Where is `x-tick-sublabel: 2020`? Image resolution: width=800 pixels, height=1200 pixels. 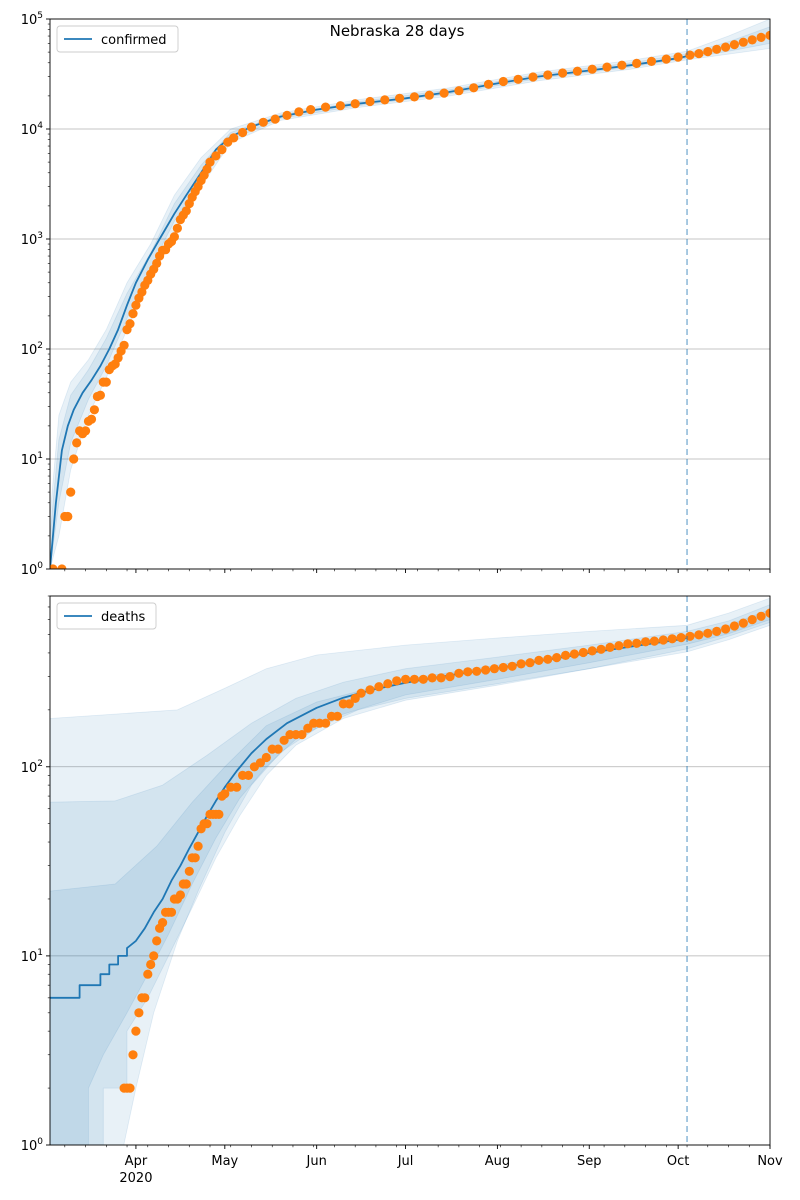 x-tick-sublabel: 2020 is located at coordinates (135, 1178).